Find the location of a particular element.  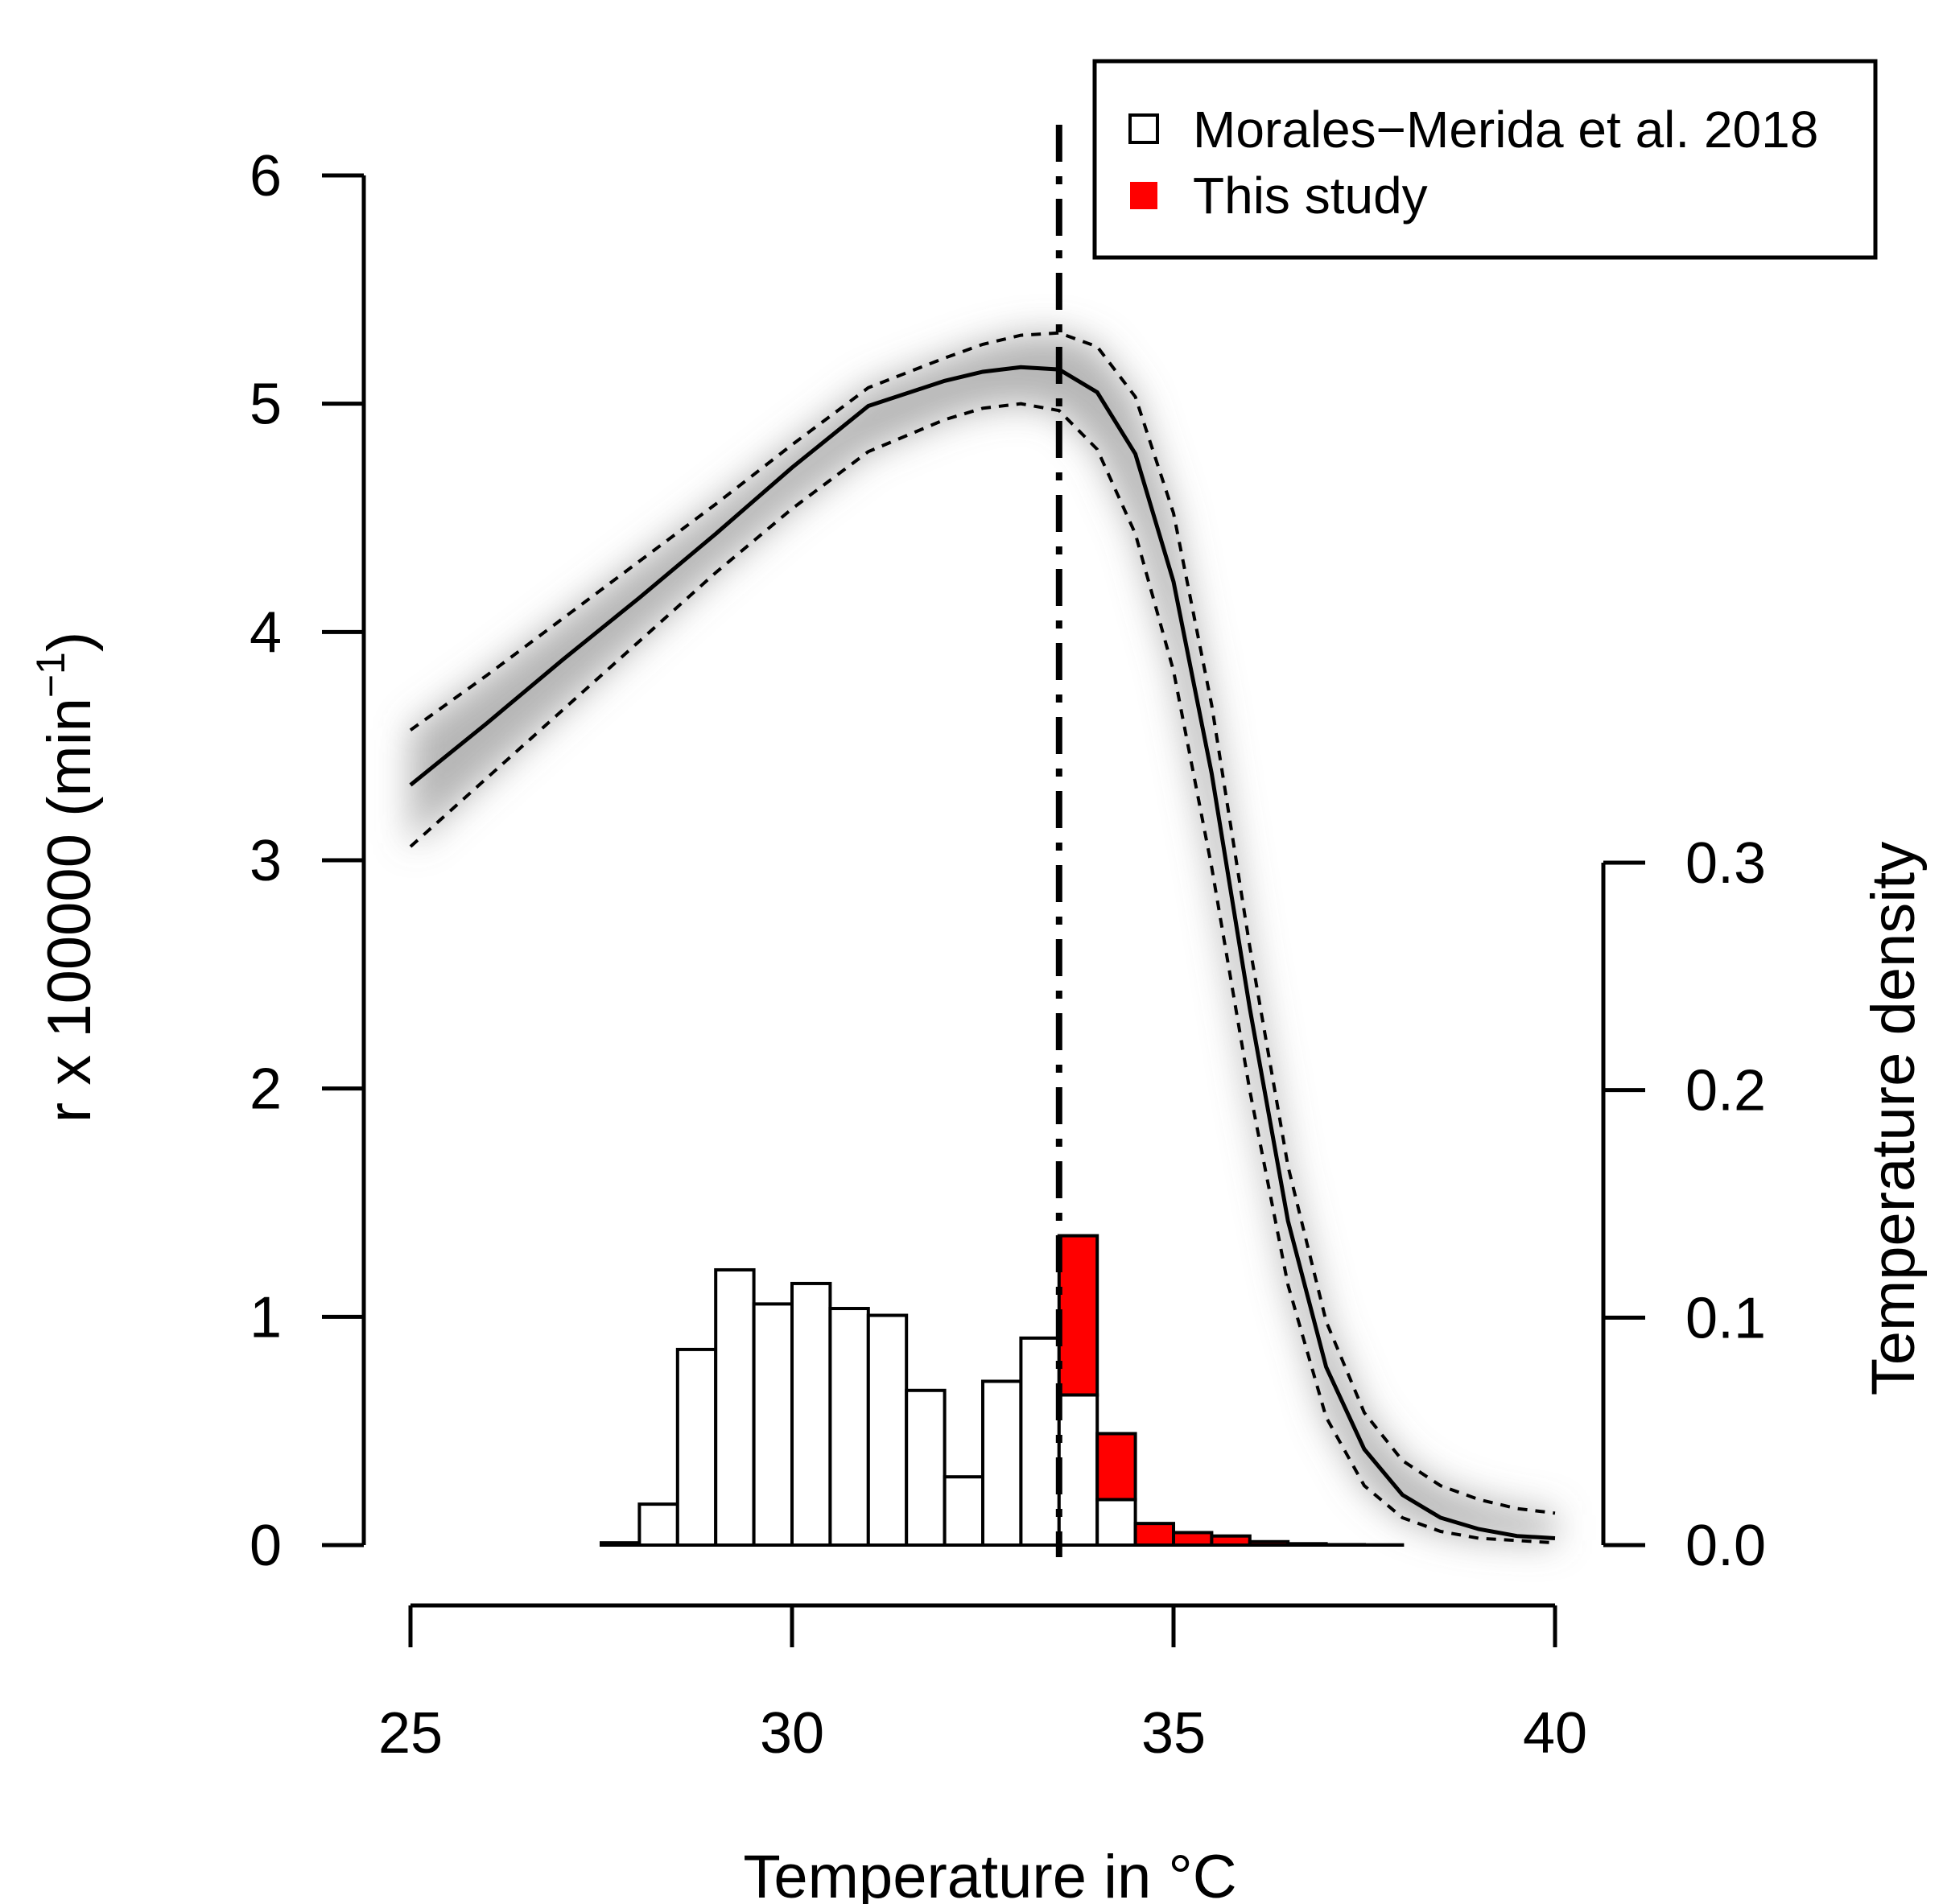

legend-key-morales is located at coordinates (1143, 128).